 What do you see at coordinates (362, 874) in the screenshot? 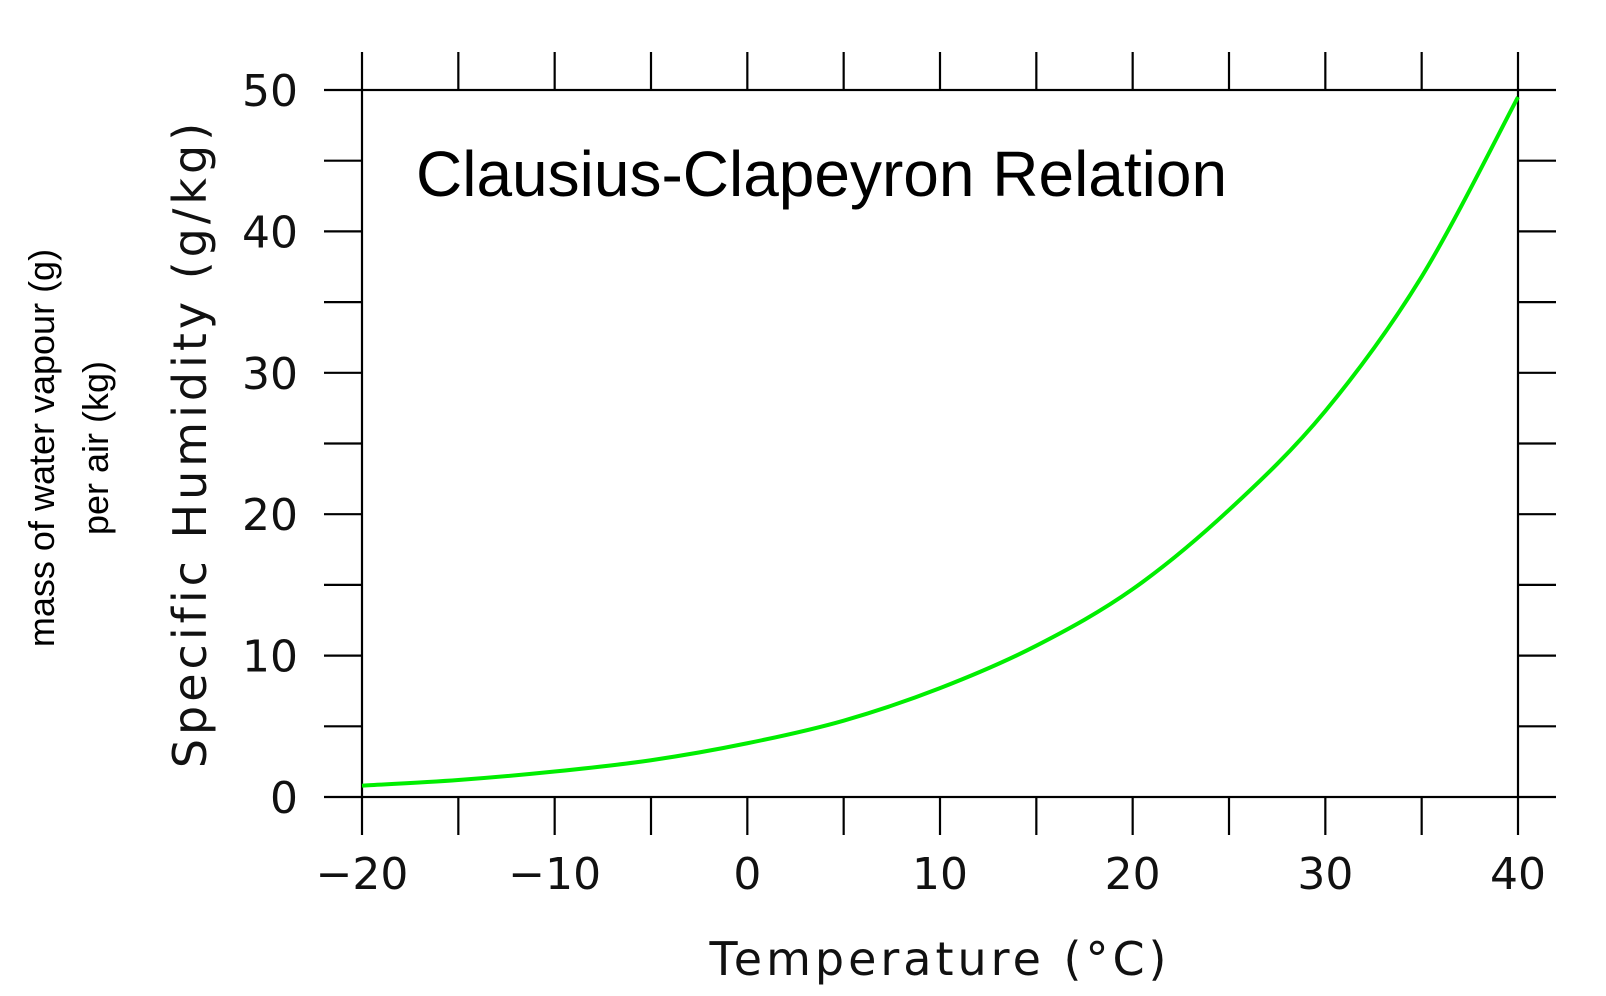
I see `x-tick-label: −20` at bounding box center [362, 874].